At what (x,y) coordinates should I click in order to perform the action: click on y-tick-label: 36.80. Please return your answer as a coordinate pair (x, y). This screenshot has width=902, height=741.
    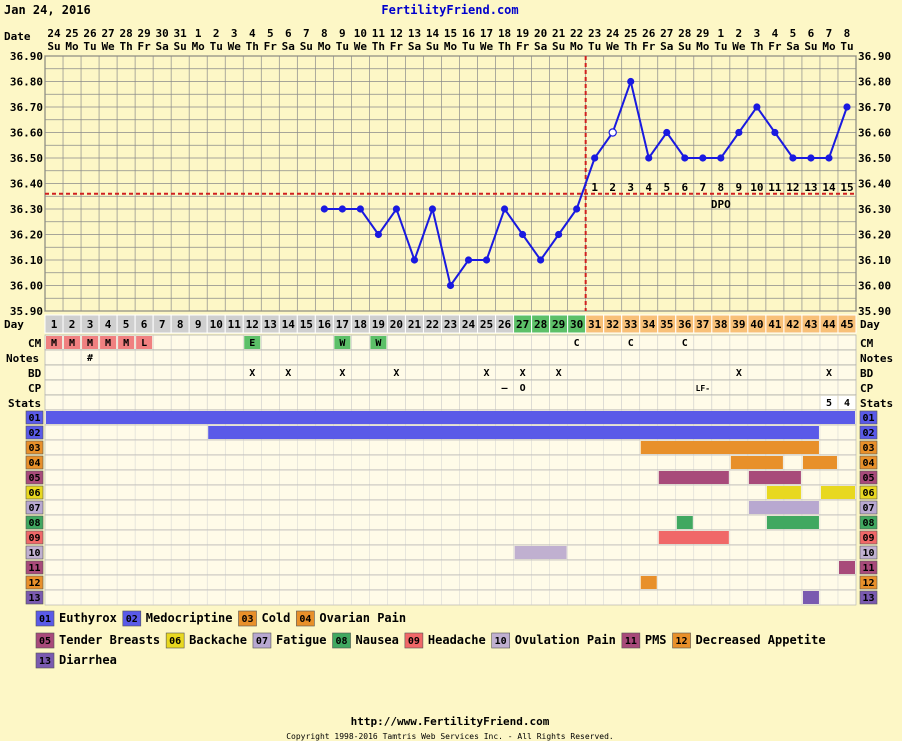
    Looking at the image, I should click on (26, 82).